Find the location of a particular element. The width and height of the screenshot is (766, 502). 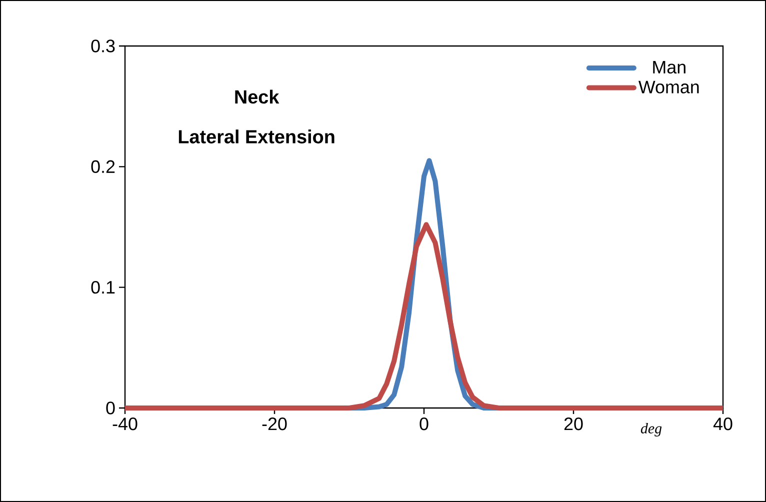

legend-label: Woman is located at coordinates (668, 87).